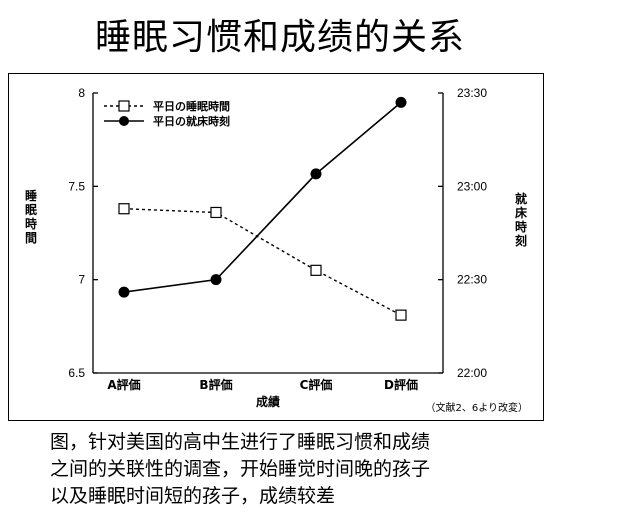  I want to click on legend-marker-bedtime, so click(124, 121).